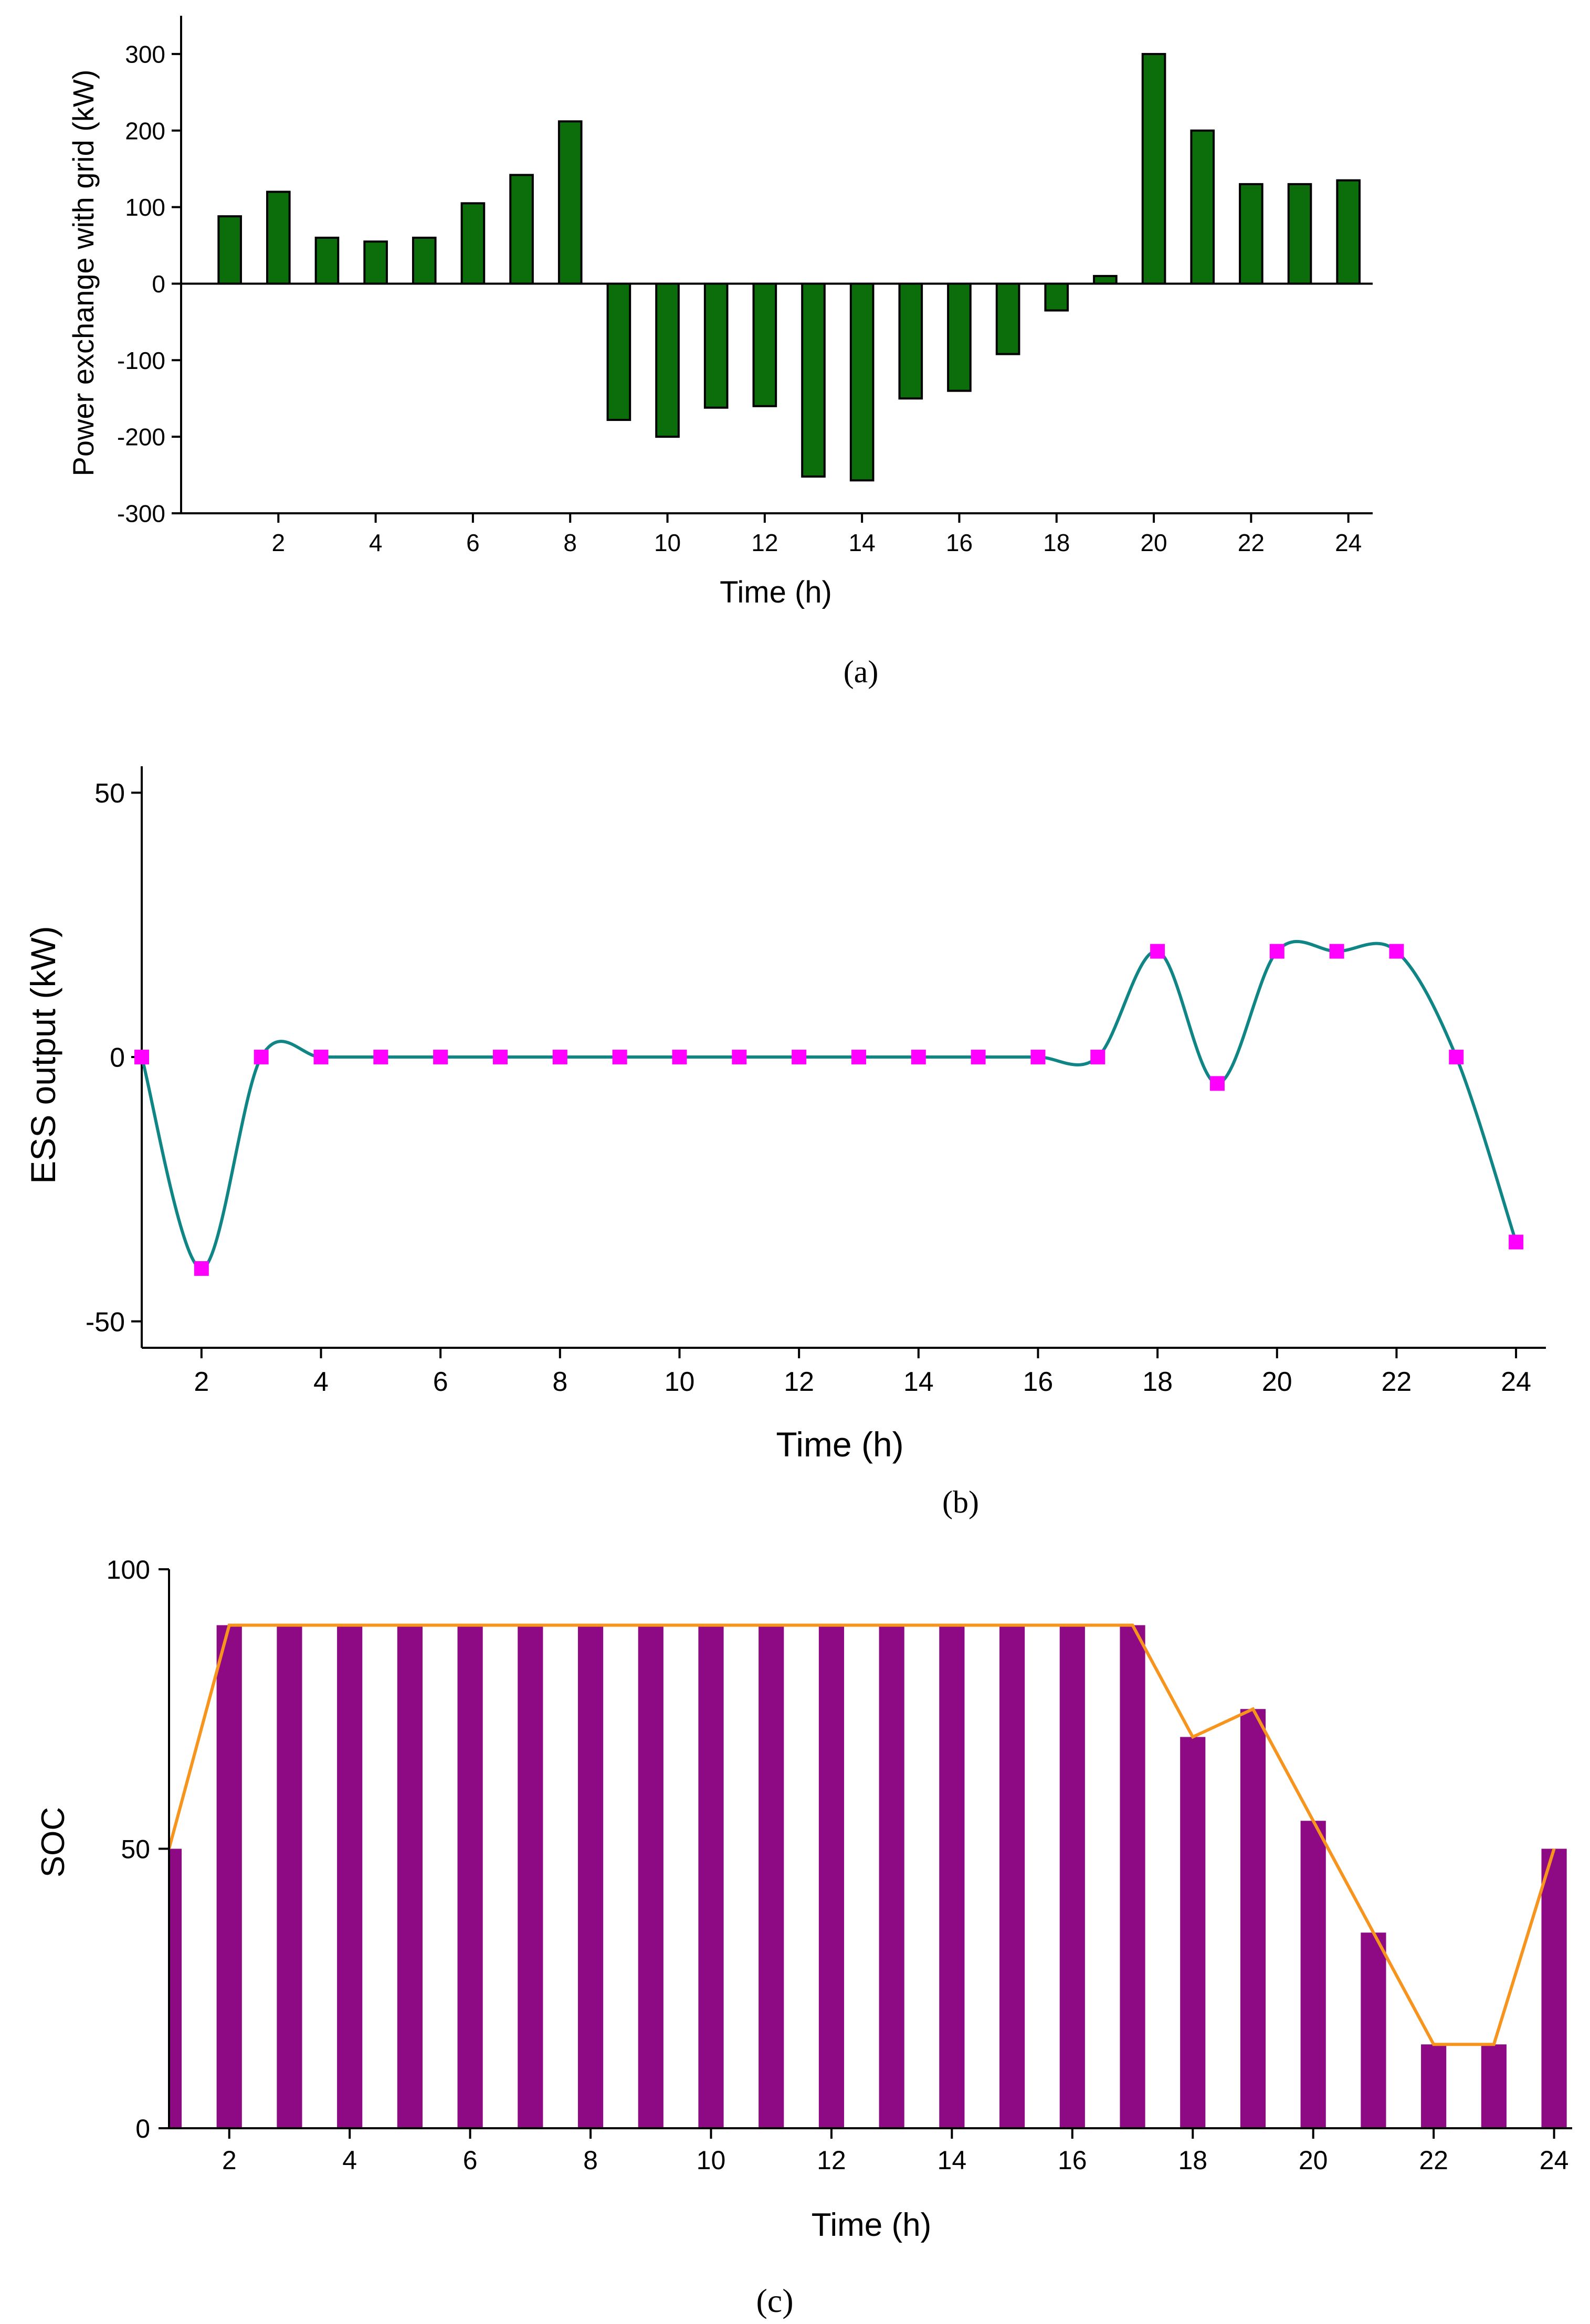 This screenshot has width=1590, height=2324. I want to click on panel-b-y-axis-title: ESS output (kW), so click(43, 1055).